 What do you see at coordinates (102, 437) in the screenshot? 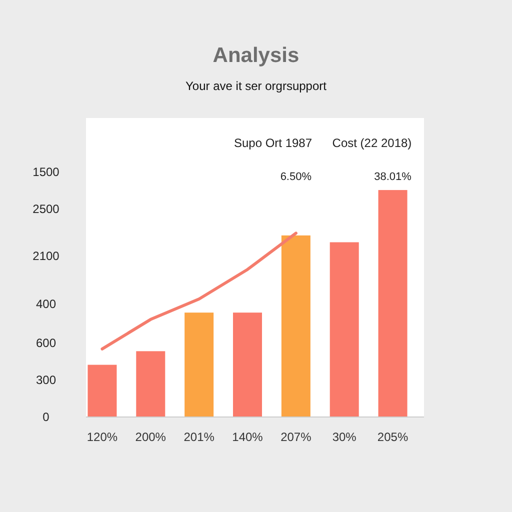
I see `x-tick-label: 120%` at bounding box center [102, 437].